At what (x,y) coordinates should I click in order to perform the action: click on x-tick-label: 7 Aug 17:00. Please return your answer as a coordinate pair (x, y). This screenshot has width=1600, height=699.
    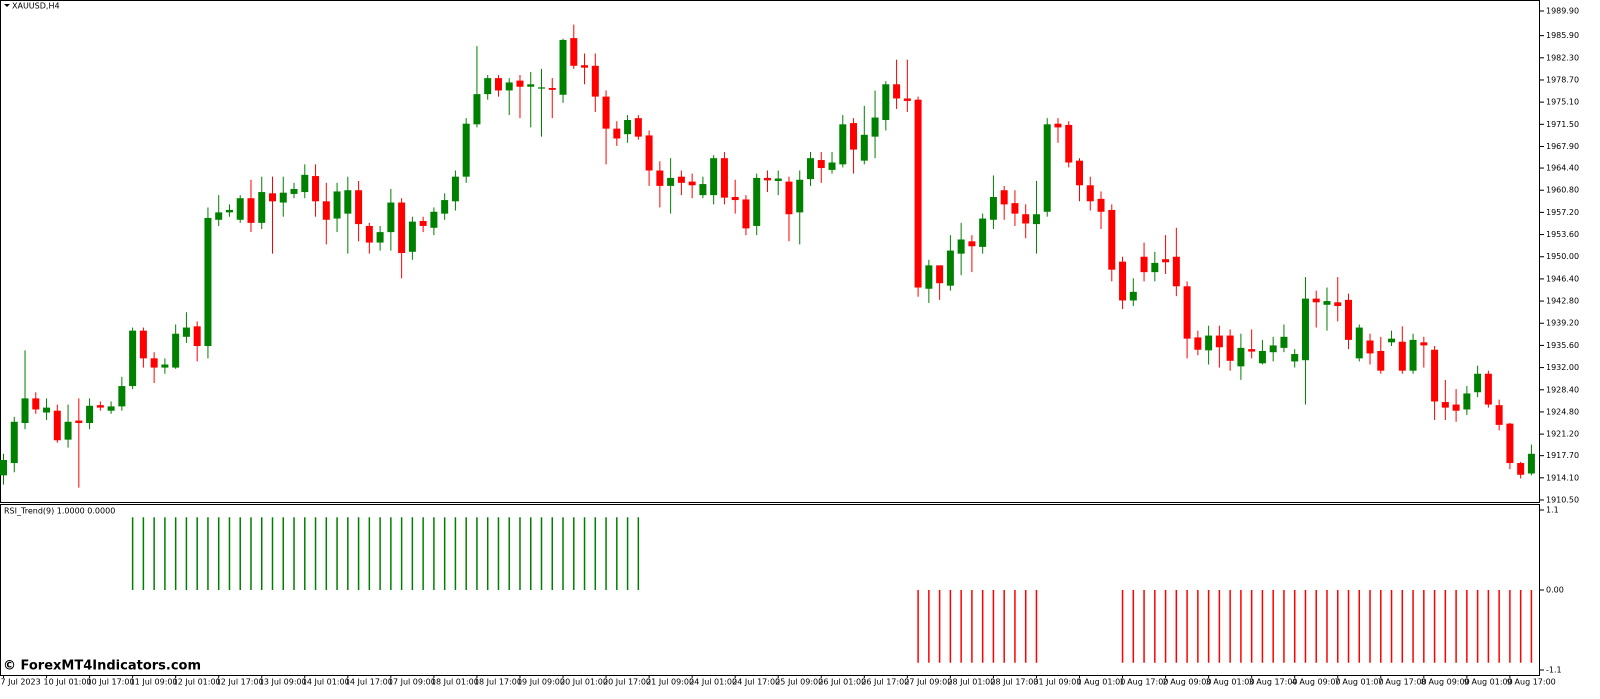
    Looking at the image, I should click on (1402, 682).